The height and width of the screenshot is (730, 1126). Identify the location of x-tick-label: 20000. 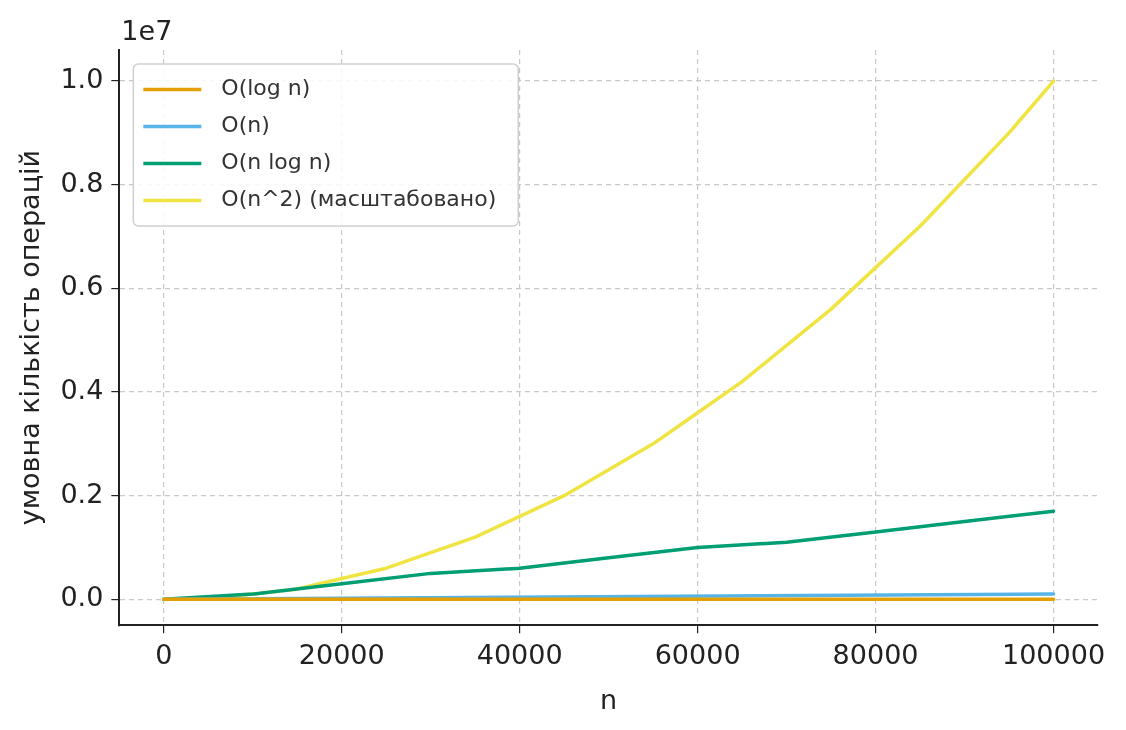
(341, 655).